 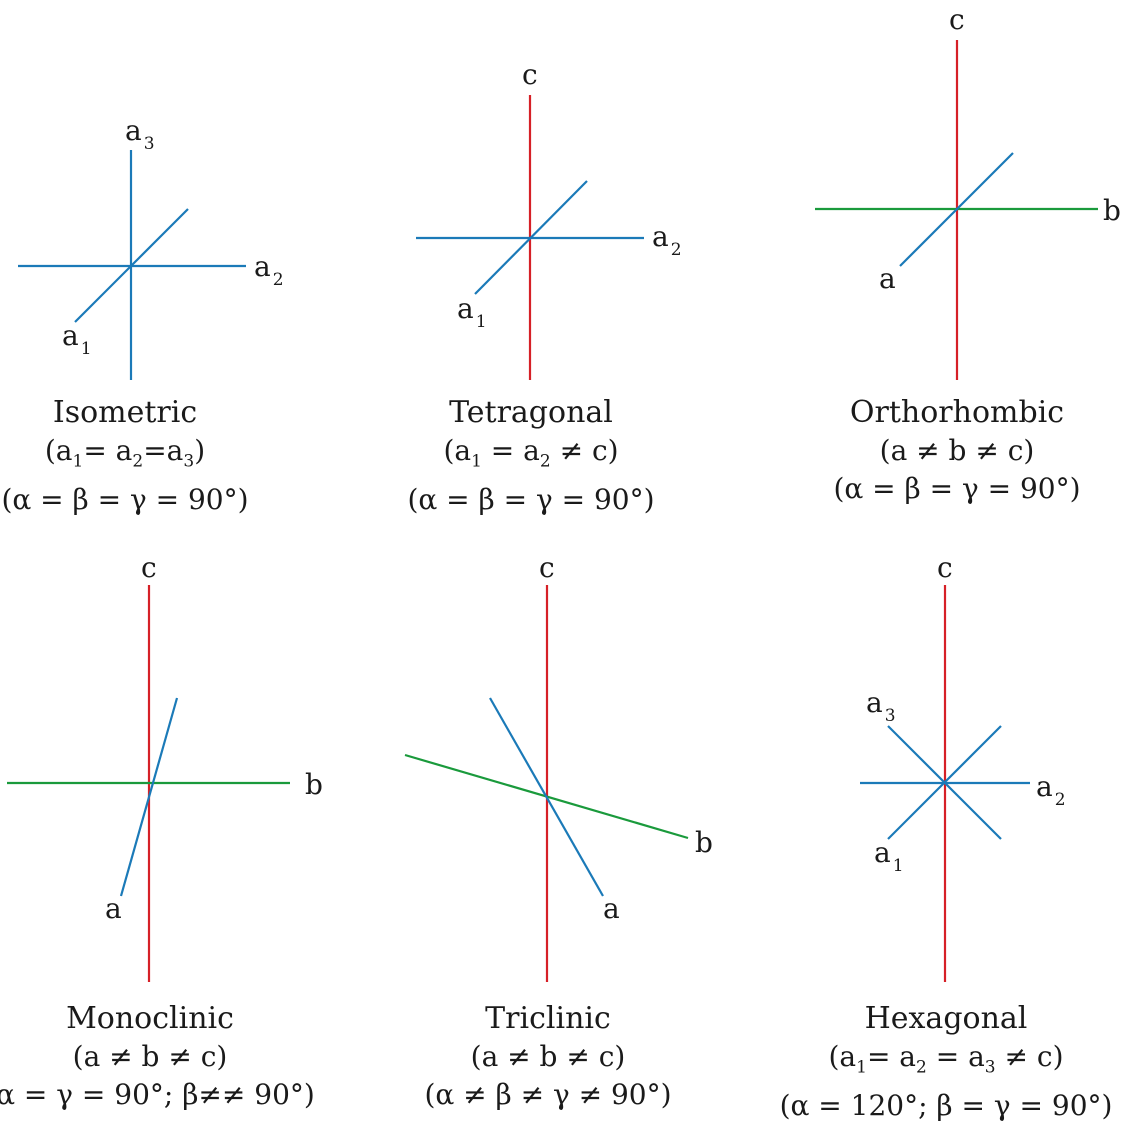 I want to click on axes-orthorhombic: c b a, so click(x=968, y=191).